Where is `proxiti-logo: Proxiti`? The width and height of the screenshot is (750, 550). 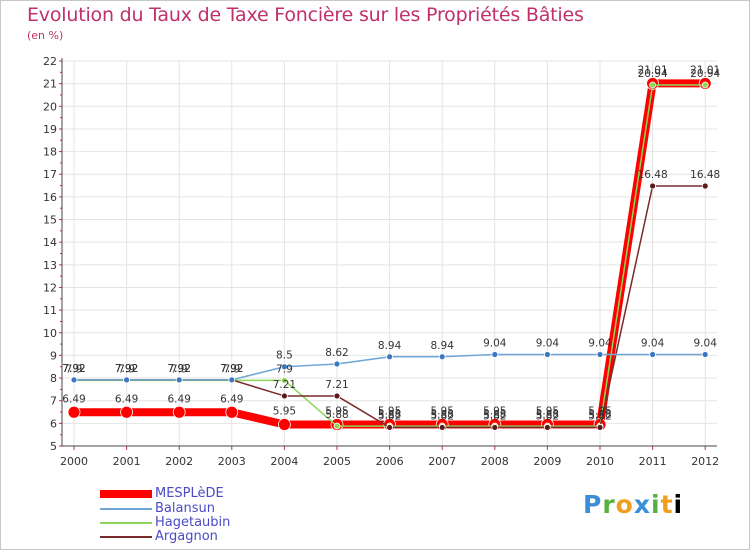
proxiti-logo: Proxiti is located at coordinates (633, 504).